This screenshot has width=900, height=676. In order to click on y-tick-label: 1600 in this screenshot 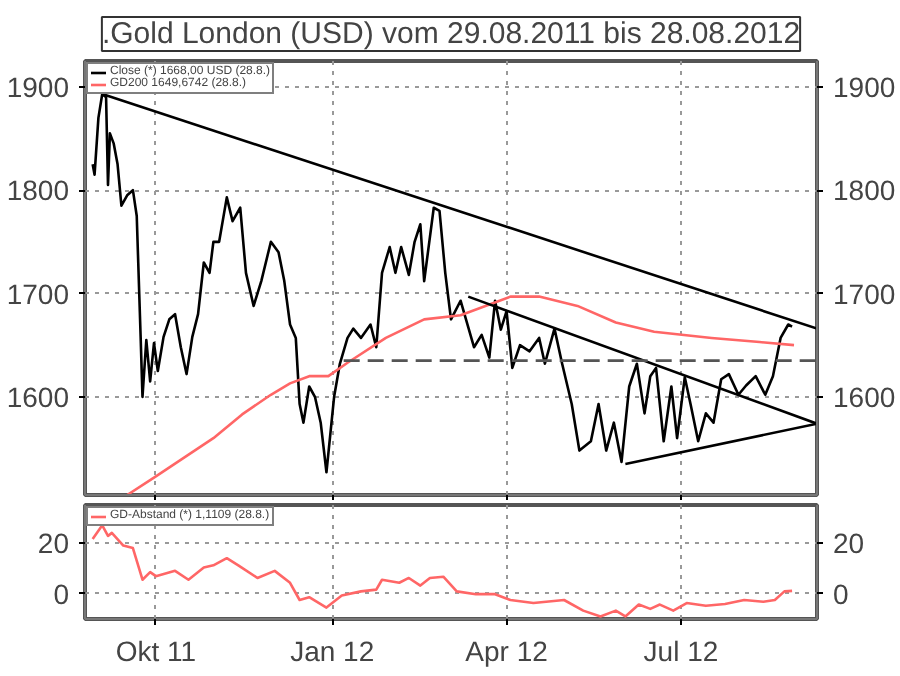, I will do `click(38, 396)`.